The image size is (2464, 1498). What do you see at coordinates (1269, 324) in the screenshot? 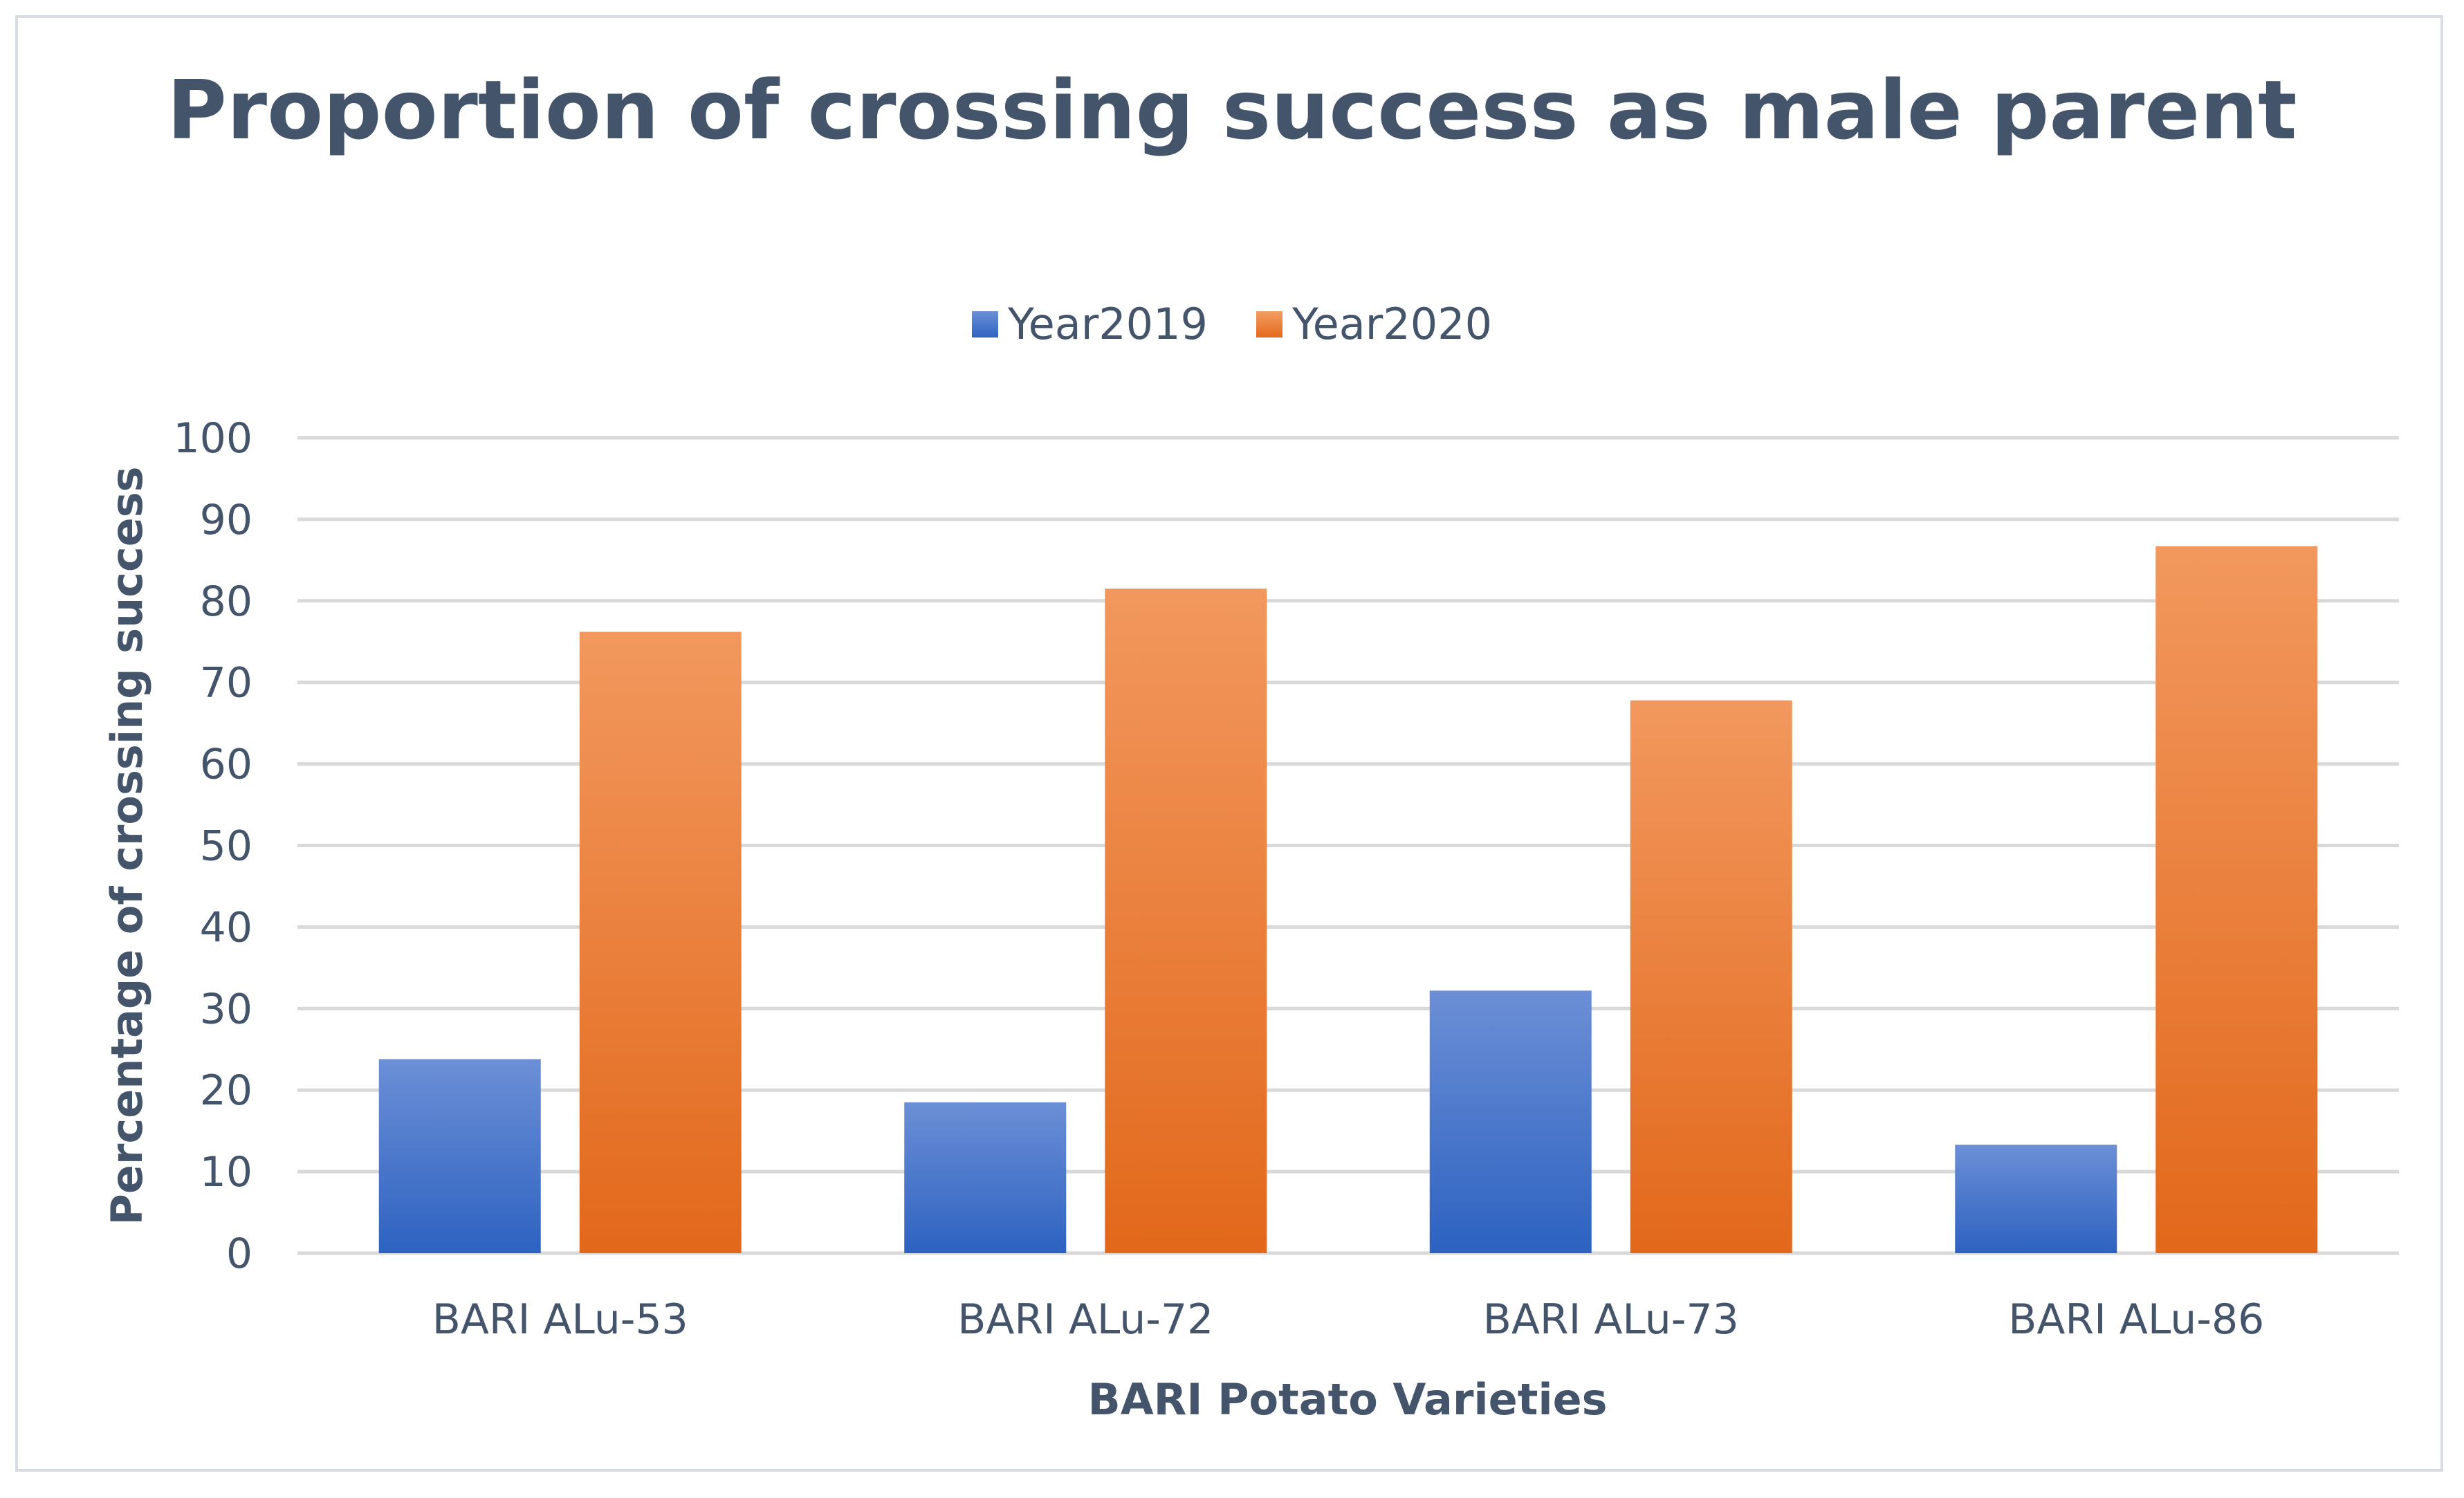
I see `legend-swatch-year2020` at bounding box center [1269, 324].